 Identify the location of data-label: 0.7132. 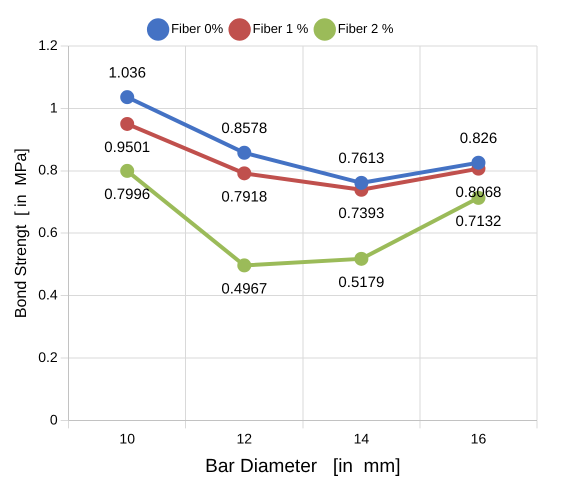
(479, 221).